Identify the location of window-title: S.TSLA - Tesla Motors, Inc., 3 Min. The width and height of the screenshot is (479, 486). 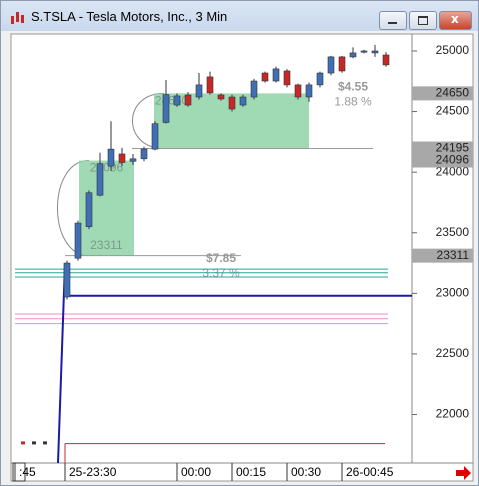
(129, 16).